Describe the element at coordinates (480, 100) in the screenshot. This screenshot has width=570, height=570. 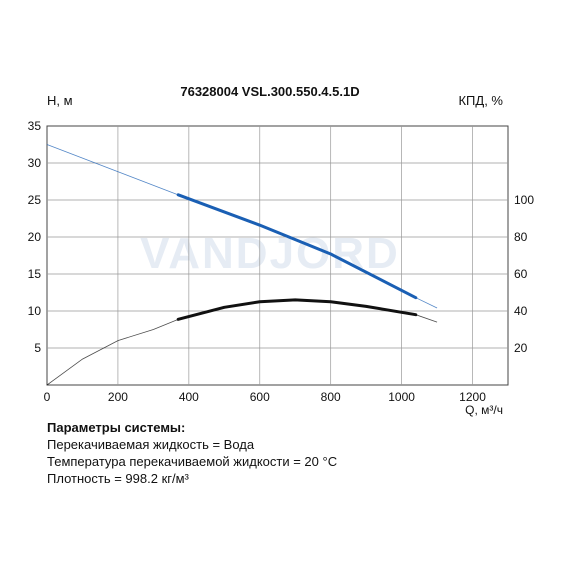
I see `y2-axis-label: КПД, %` at that location.